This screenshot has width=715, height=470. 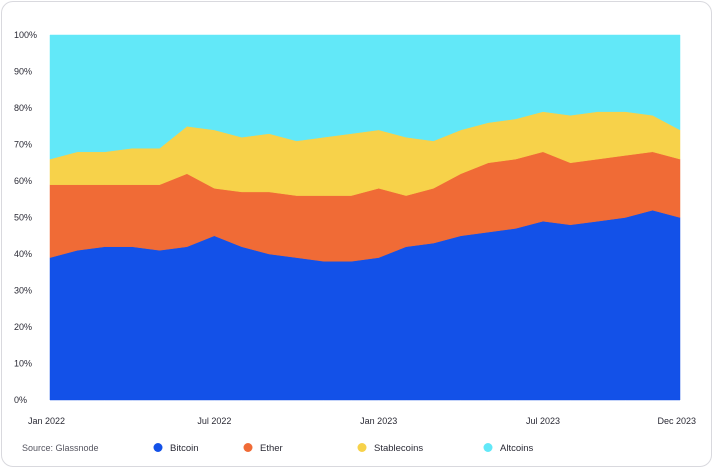 What do you see at coordinates (23, 181) in the screenshot?
I see `y-tick-label: 60%` at bounding box center [23, 181].